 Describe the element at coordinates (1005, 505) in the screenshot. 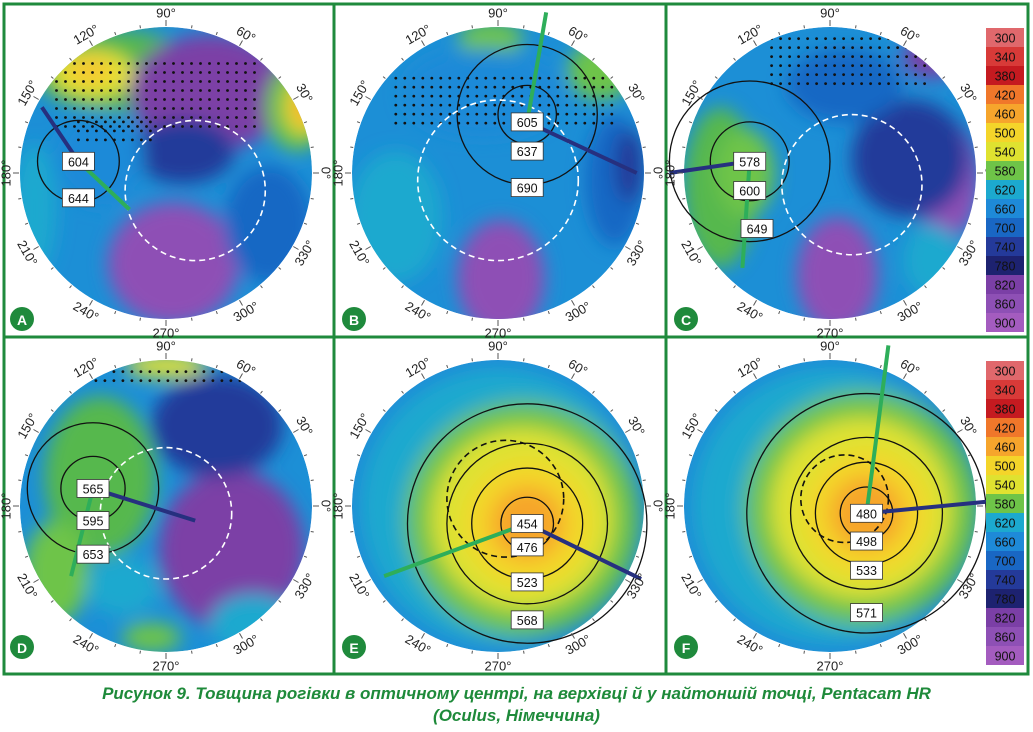

I see `legend-value: 580` at that location.